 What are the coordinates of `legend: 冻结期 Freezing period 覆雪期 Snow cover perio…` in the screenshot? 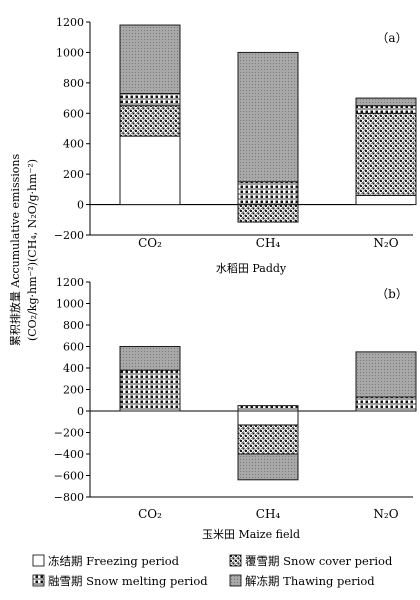 It's located at (212, 571).